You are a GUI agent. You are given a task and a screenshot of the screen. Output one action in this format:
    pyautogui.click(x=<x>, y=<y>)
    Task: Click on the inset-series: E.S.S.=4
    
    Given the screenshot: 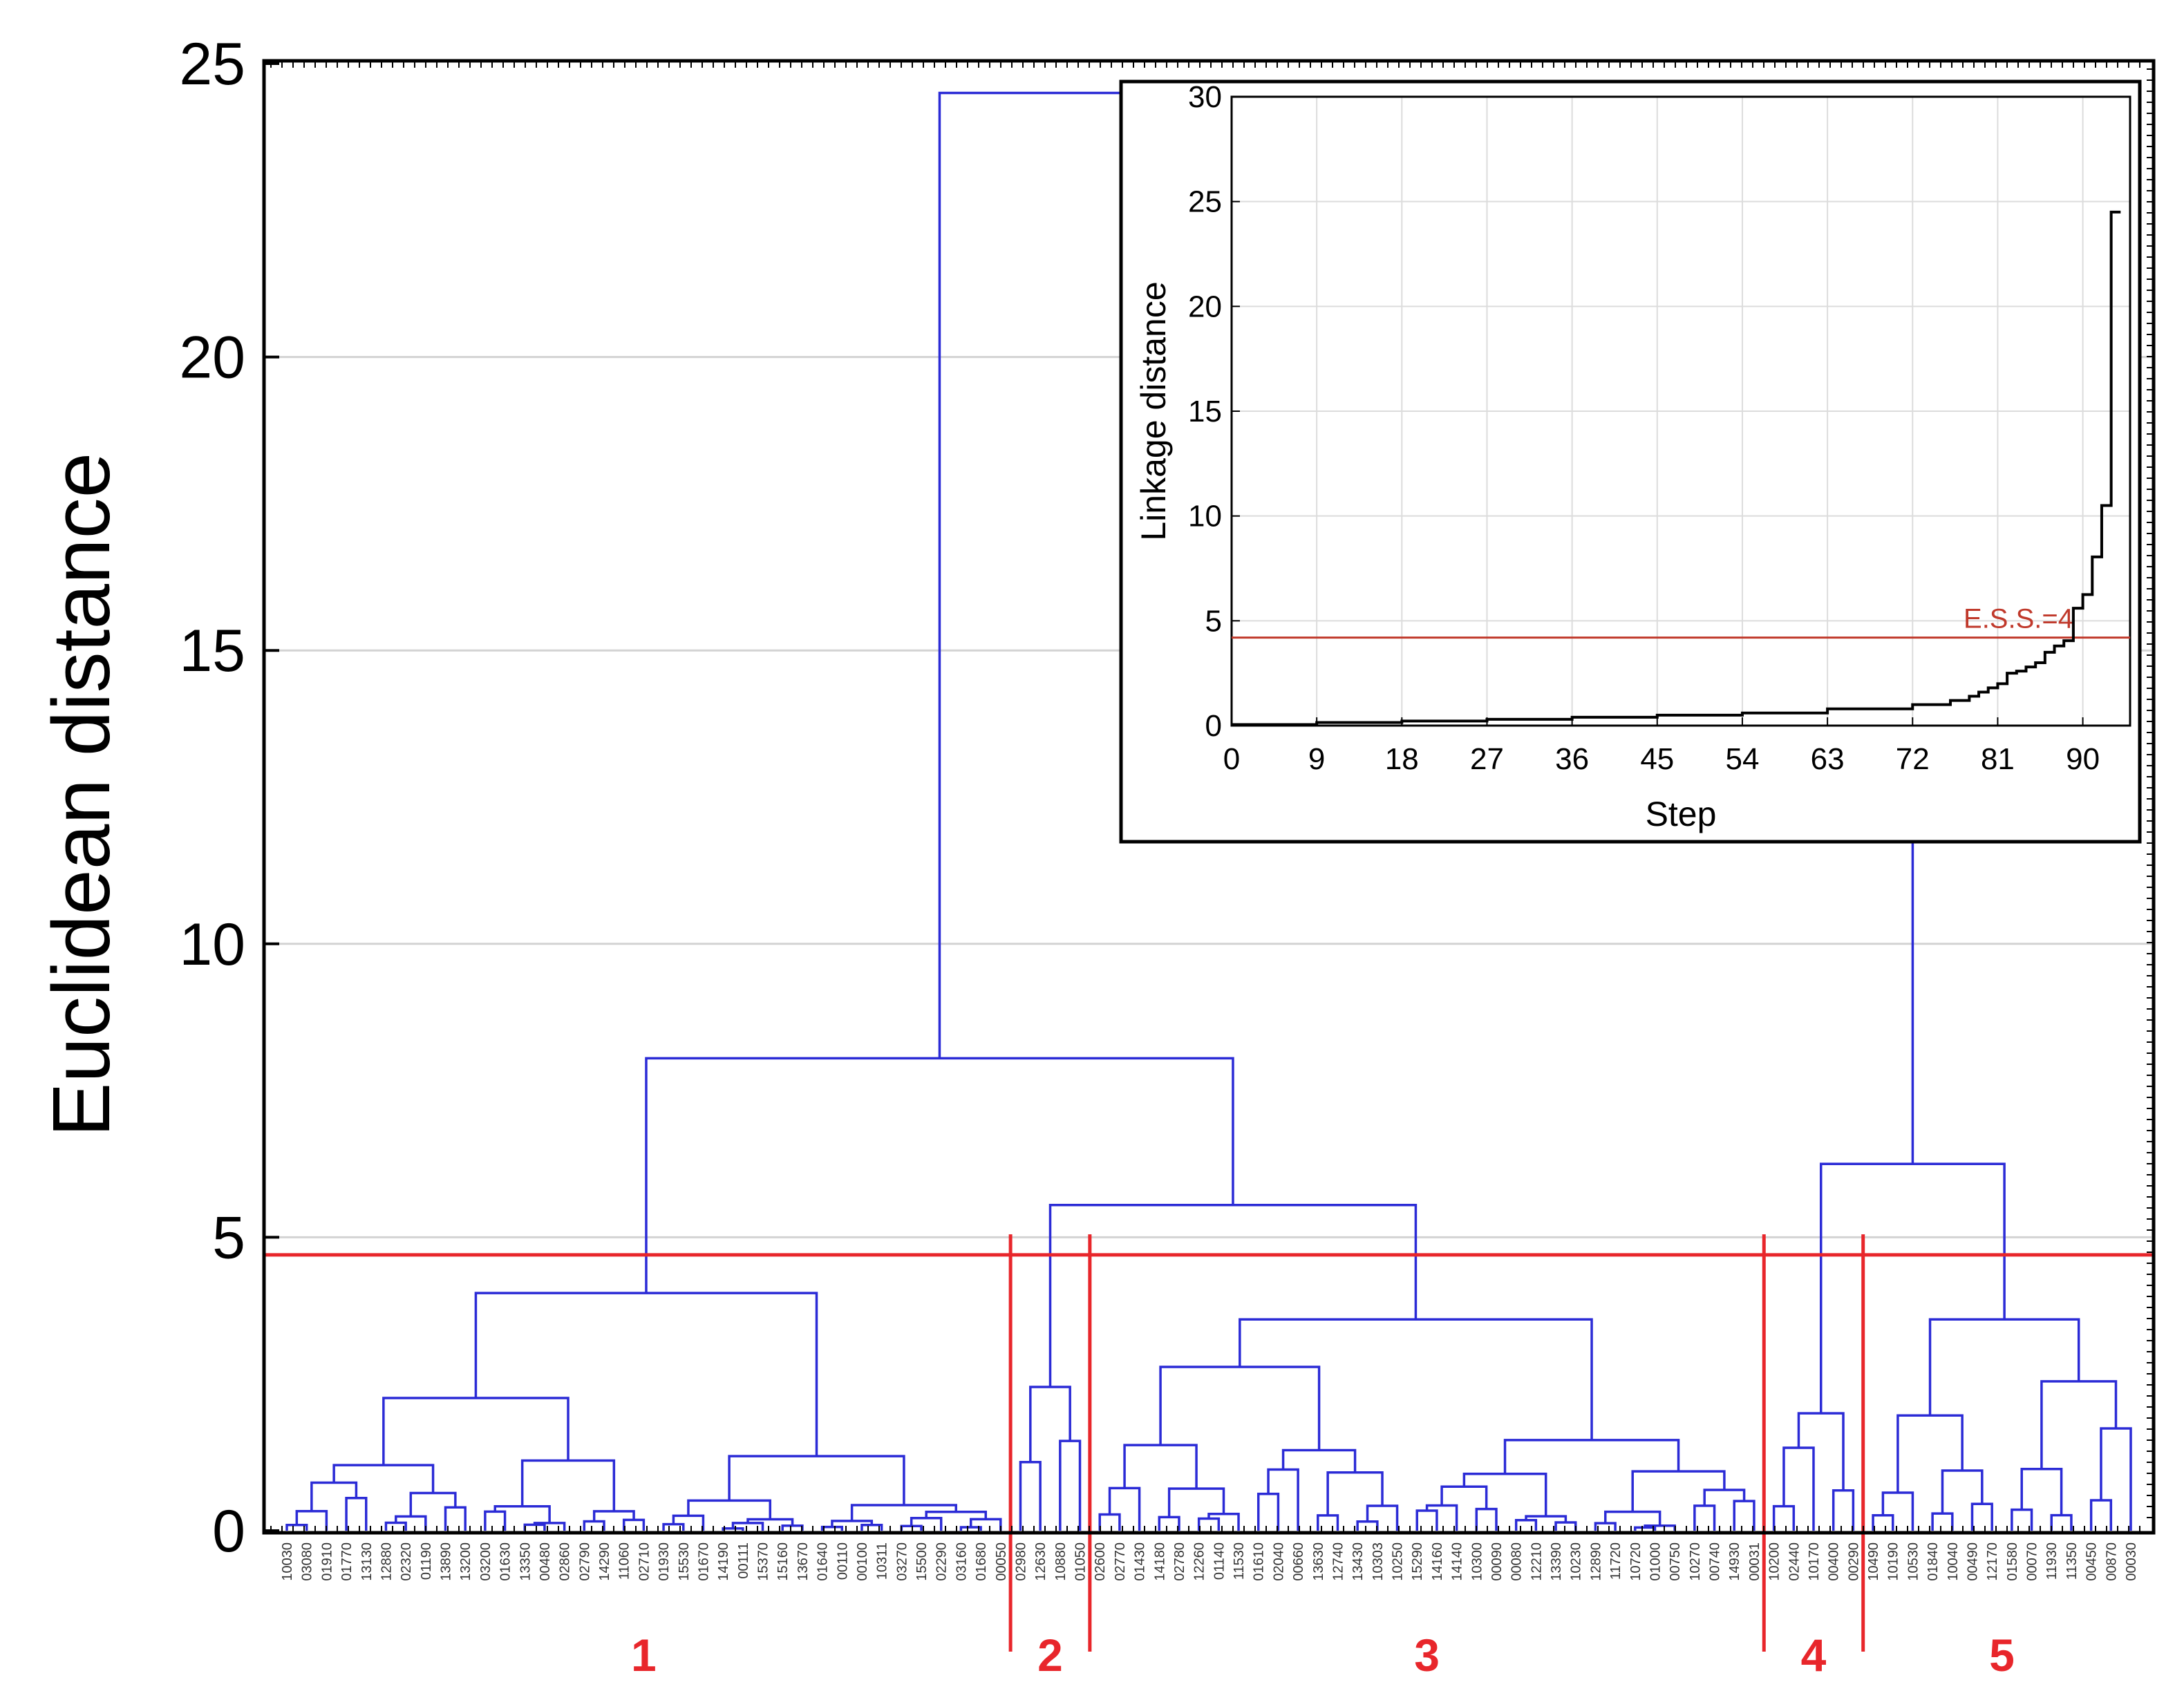 What is the action you would take?
    pyautogui.click(x=1681, y=468)
    